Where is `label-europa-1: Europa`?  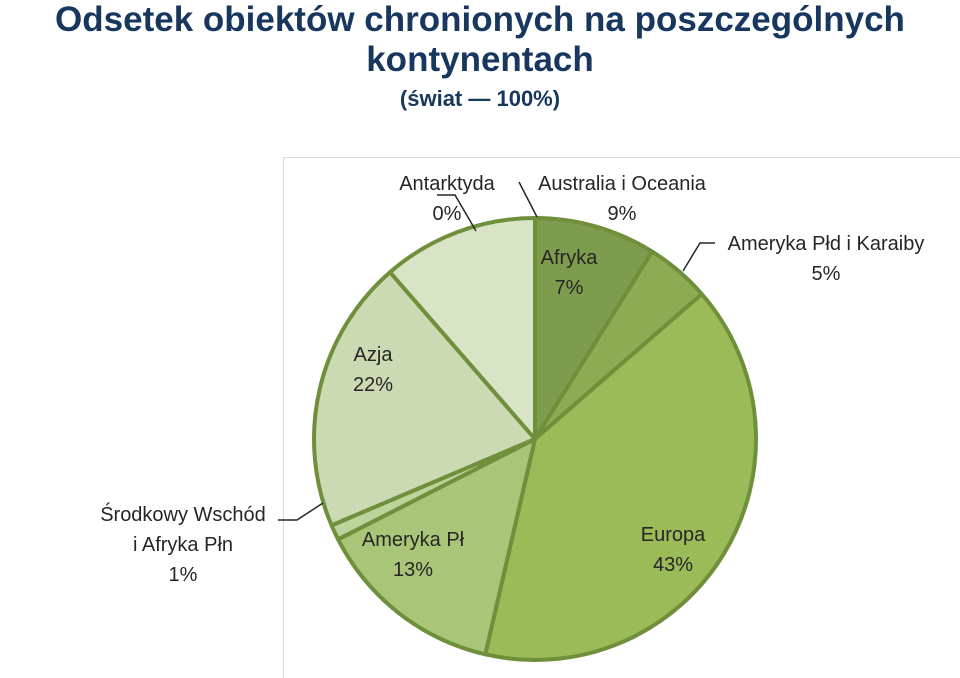 label-europa-1: Europa is located at coordinates (673, 535).